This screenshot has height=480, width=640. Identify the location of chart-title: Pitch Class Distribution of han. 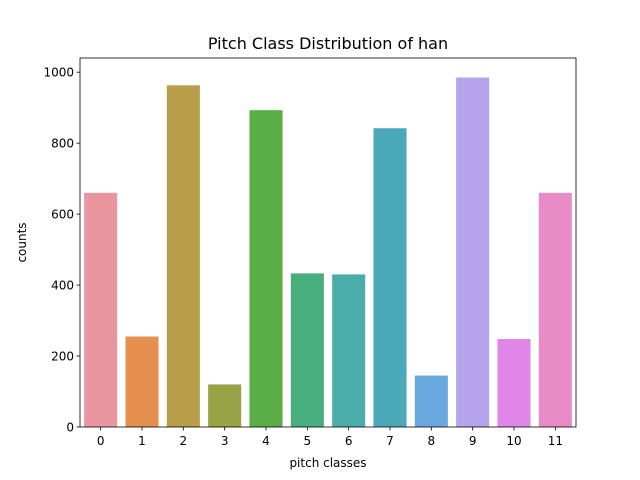
(328, 43).